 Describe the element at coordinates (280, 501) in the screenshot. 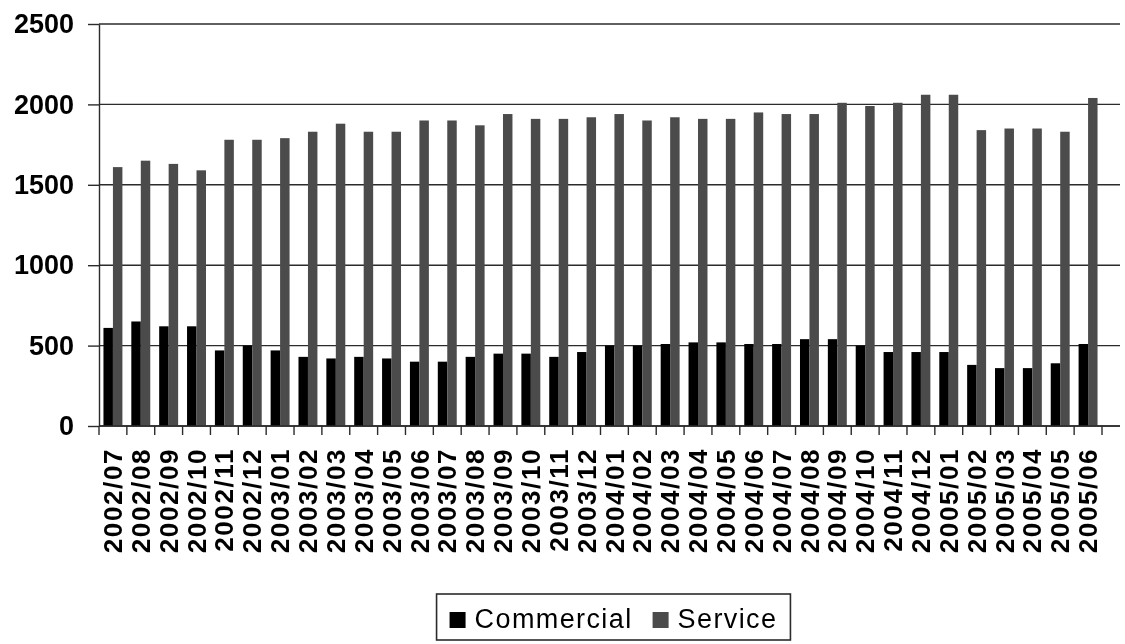

I see `x-tick-label: 2003/01` at that location.